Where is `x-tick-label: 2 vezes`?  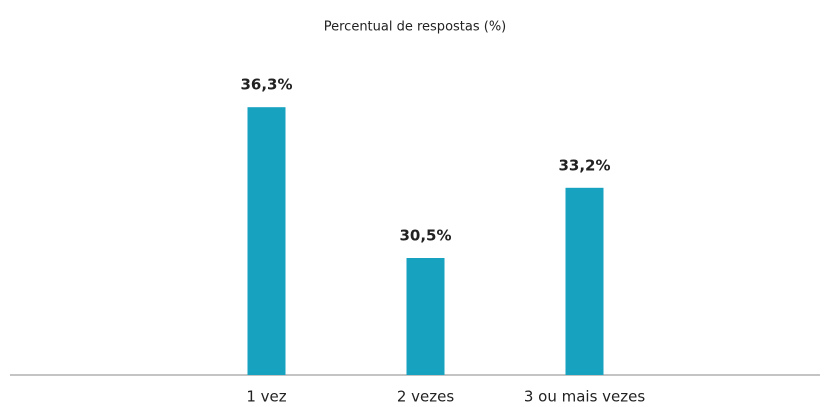 x-tick-label: 2 vezes is located at coordinates (426, 397).